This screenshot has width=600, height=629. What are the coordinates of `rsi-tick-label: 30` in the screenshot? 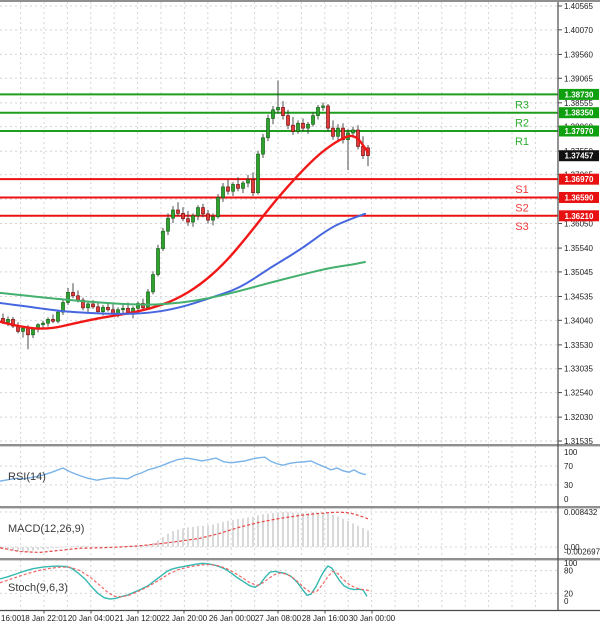 It's located at (568, 485).